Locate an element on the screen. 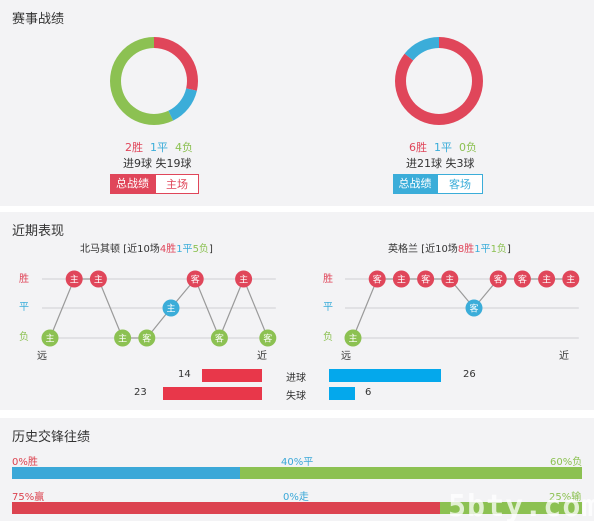 The width and height of the screenshot is (594, 524). right-overall-tab: 总战绩 is located at coordinates (415, 184).